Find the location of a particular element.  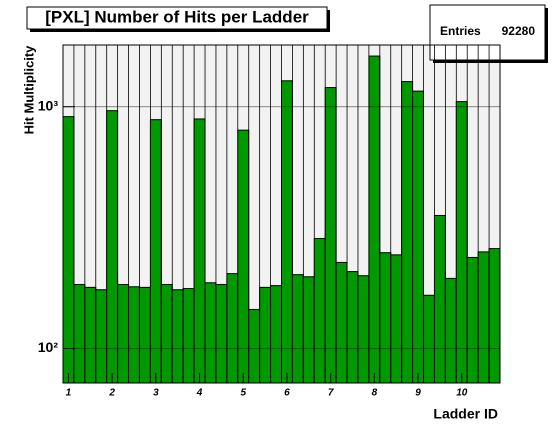

stats-value: 92280 is located at coordinates (519, 31).